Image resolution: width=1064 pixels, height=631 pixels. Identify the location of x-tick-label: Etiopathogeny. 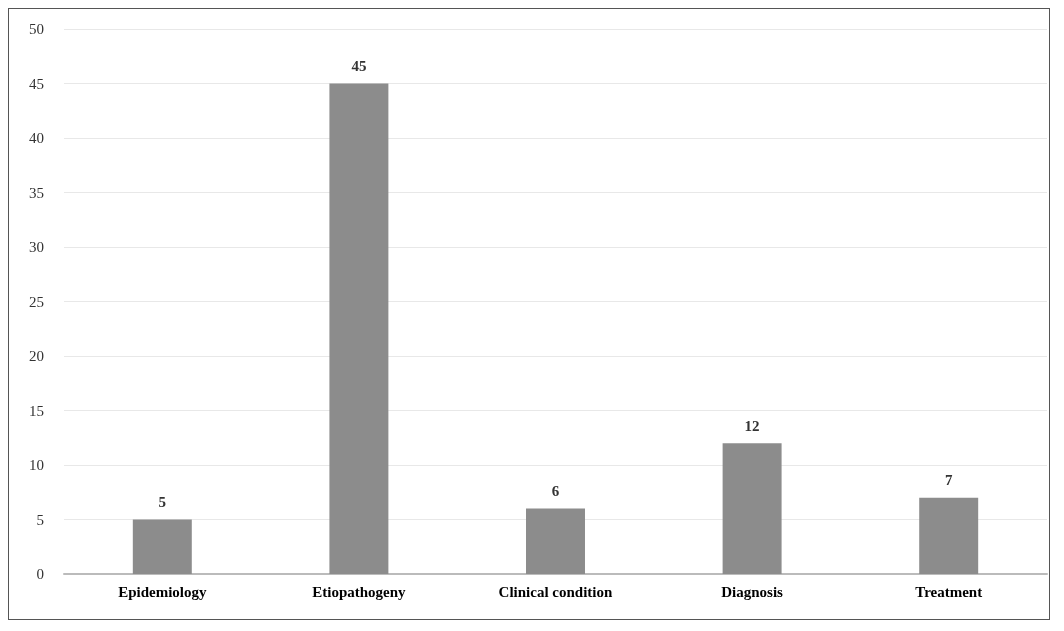
(359, 591).